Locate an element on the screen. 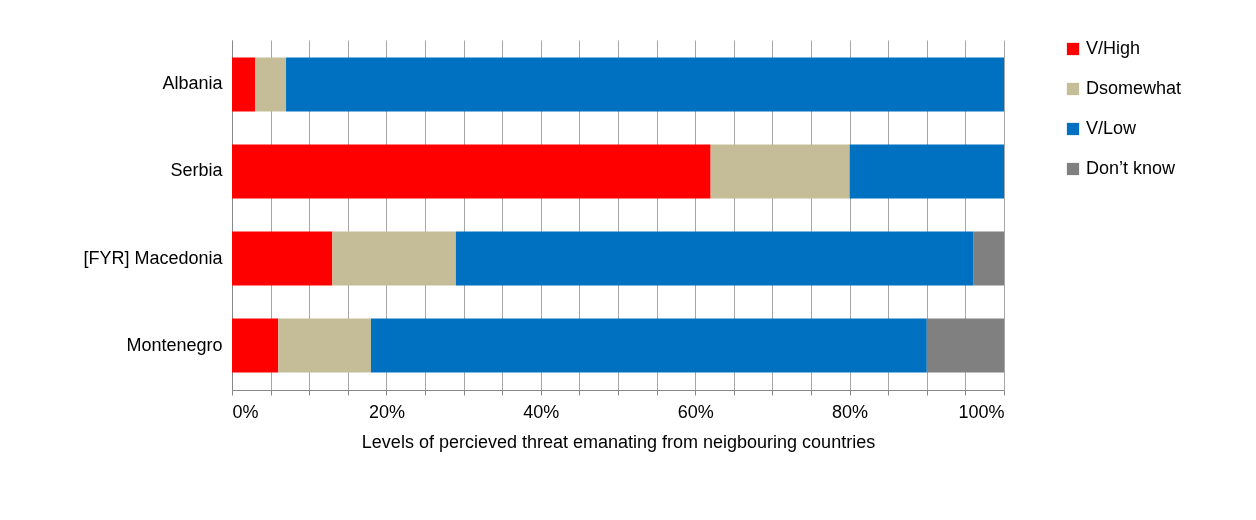  x-tick-label: 0% is located at coordinates (245, 411).